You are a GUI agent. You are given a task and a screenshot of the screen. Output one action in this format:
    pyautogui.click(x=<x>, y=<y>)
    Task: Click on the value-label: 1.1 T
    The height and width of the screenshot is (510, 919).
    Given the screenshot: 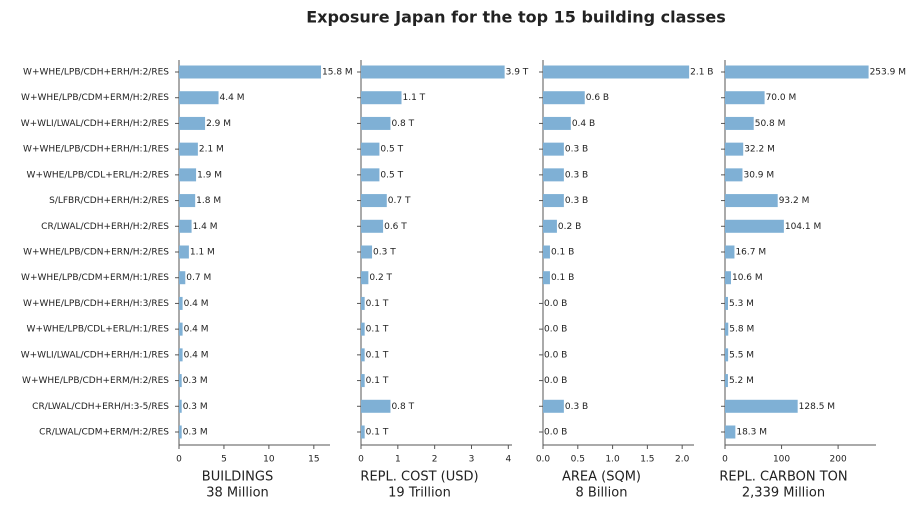 What is the action you would take?
    pyautogui.click(x=414, y=98)
    